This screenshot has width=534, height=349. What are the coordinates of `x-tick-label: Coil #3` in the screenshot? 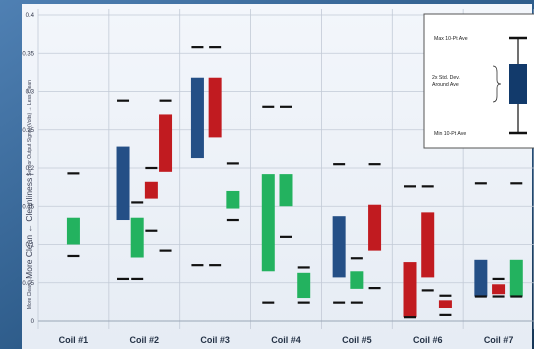 It's located at (215, 340).